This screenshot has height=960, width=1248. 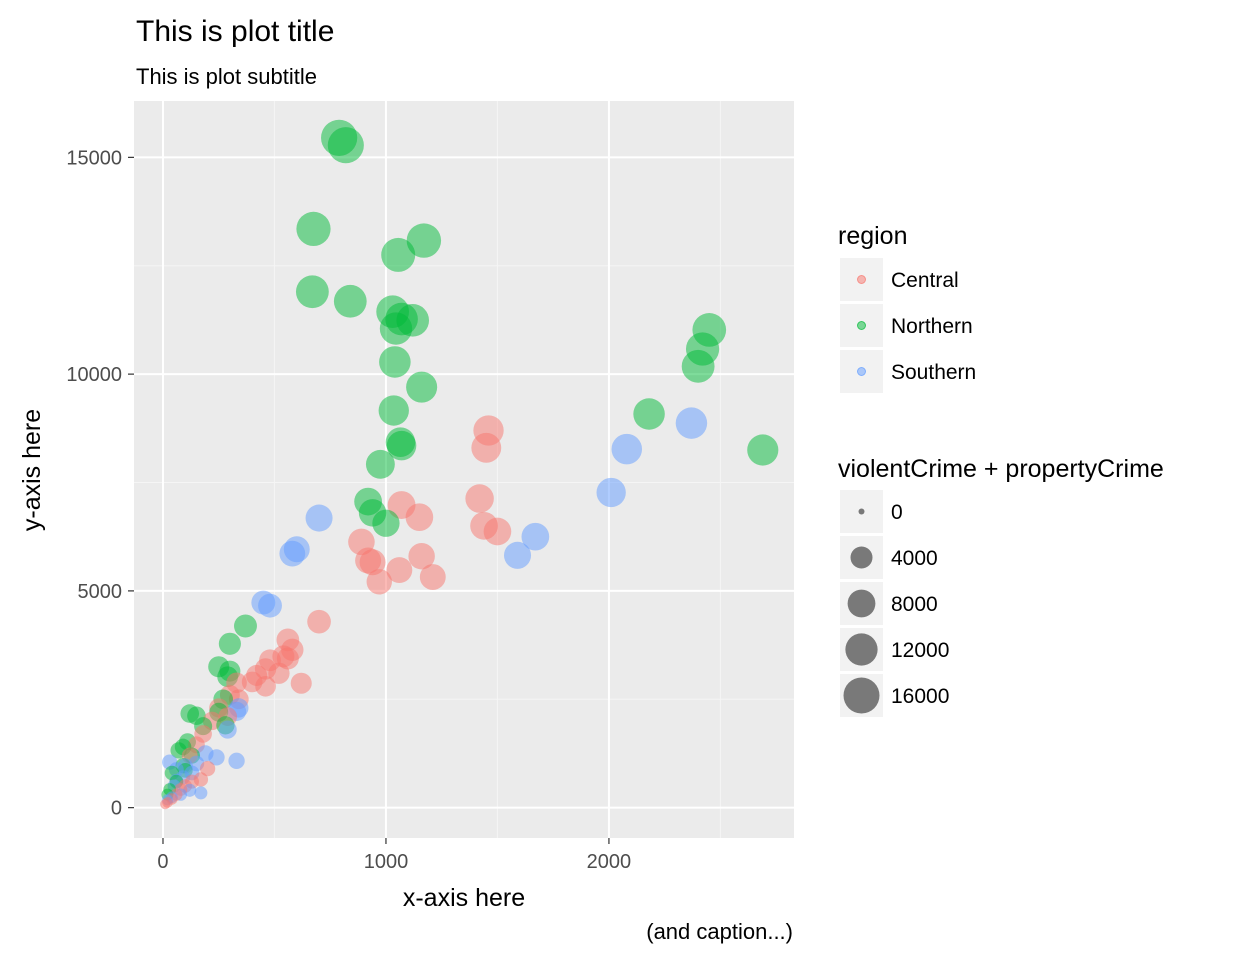 I want to click on legend-label-northern: Northern, so click(x=932, y=326).